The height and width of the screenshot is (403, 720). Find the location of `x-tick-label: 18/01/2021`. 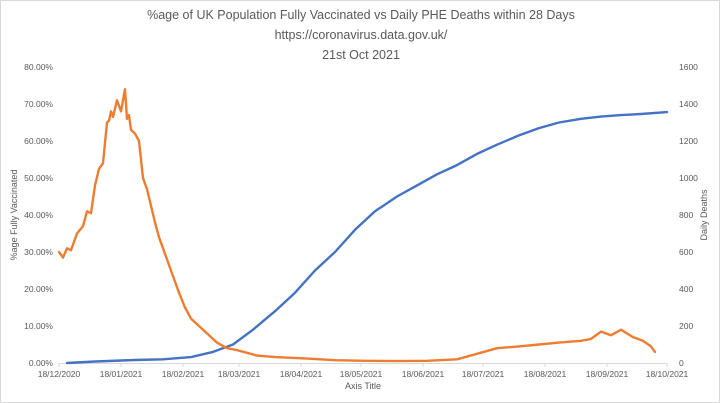

x-tick-label: 18/01/2021 is located at coordinates (121, 374).